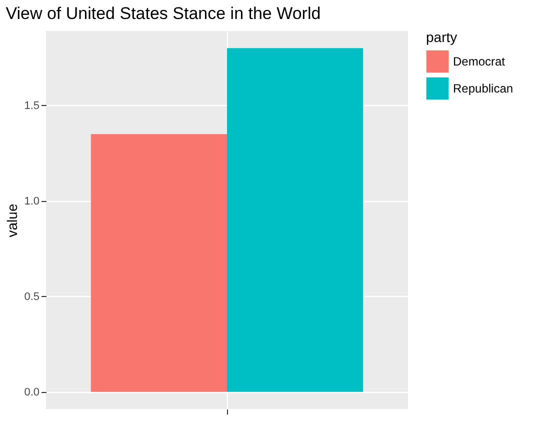 The width and height of the screenshot is (545, 436). I want to click on legend-label: Democrat, so click(479, 61).